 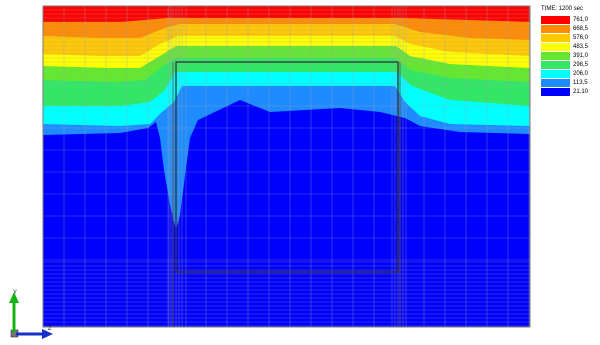 I want to click on legend-value: 391,0, so click(x=581, y=56).